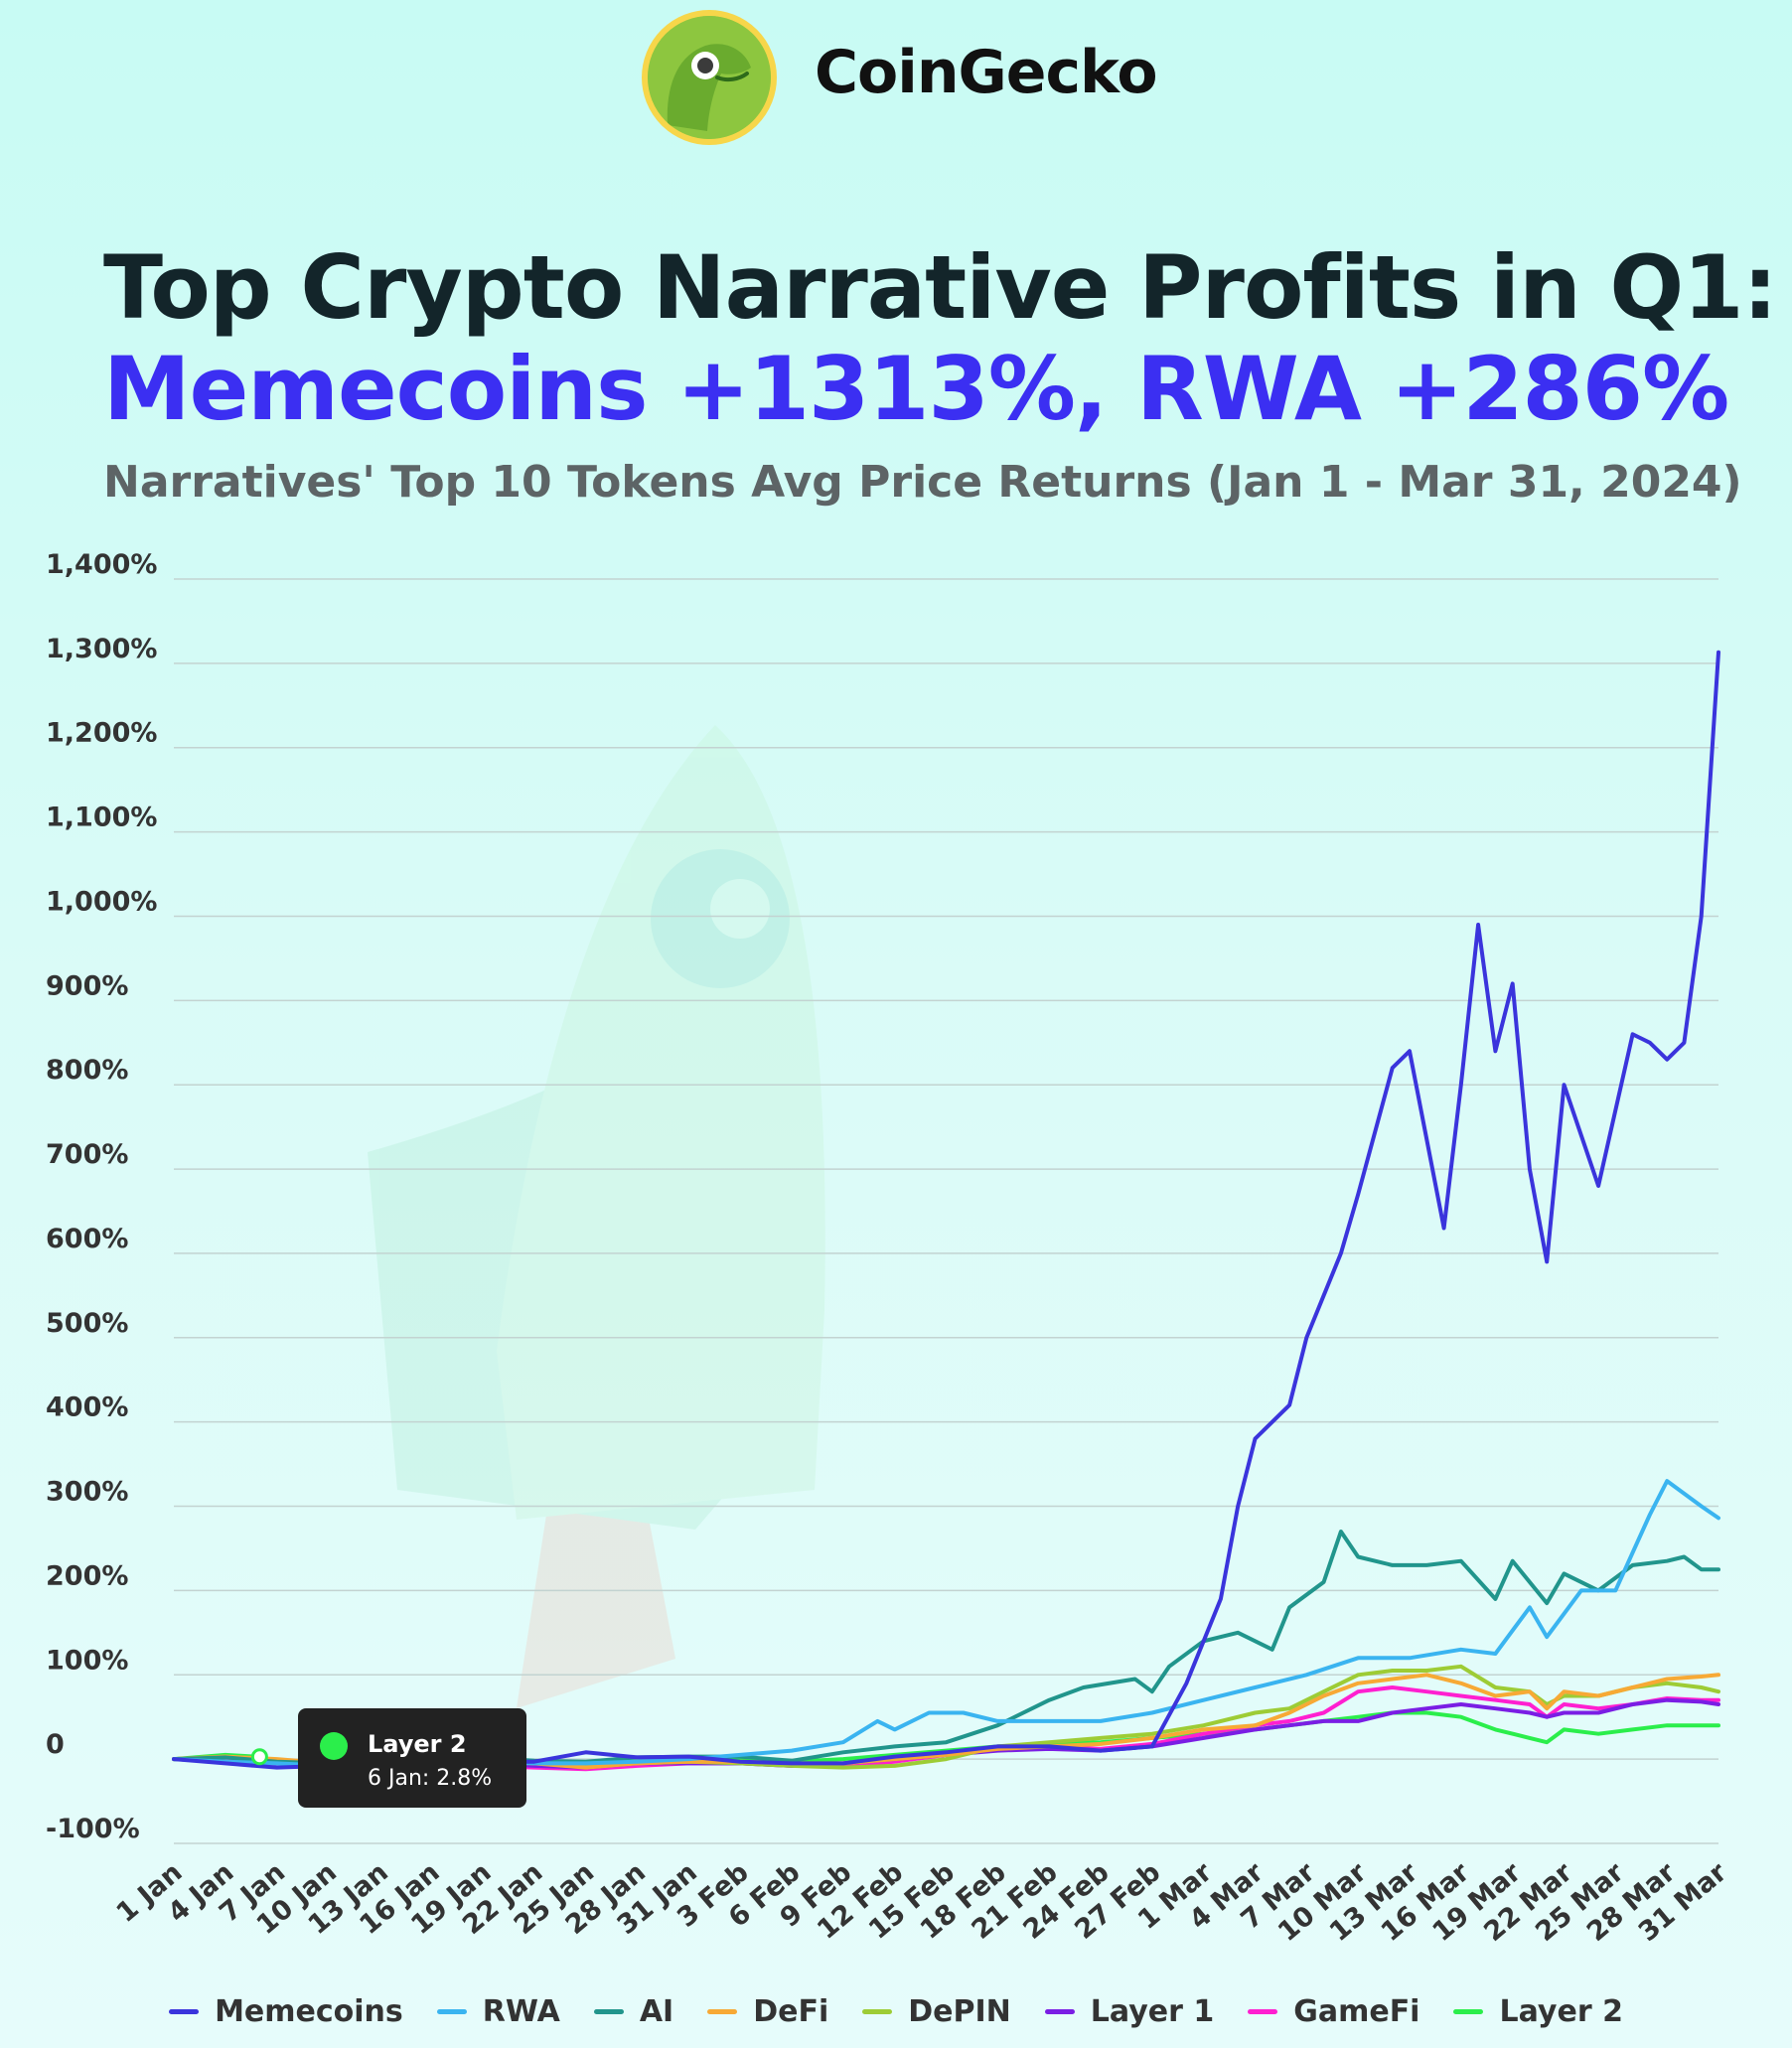  What do you see at coordinates (940, 287) in the screenshot?
I see `title-line-1: Top Crypto Narrative Profits in Q1:` at bounding box center [940, 287].